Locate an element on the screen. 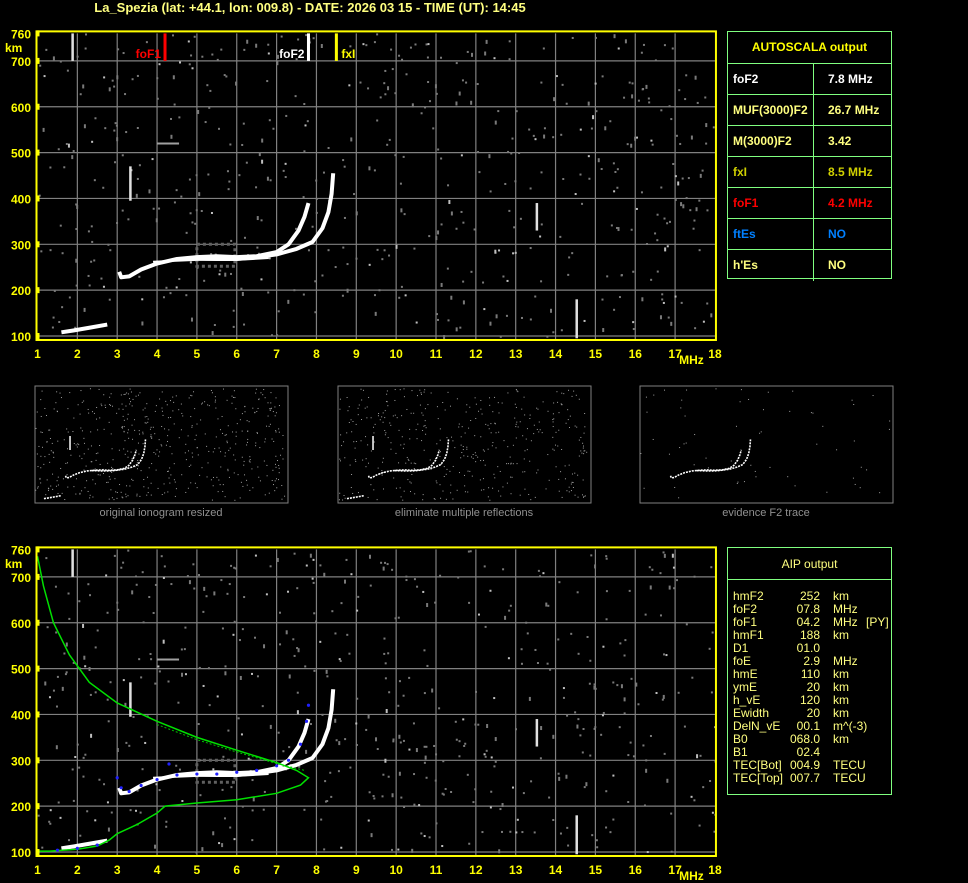 Image resolution: width=968 pixels, height=883 pixels. x-tick-label: 12 is located at coordinates (476, 354).